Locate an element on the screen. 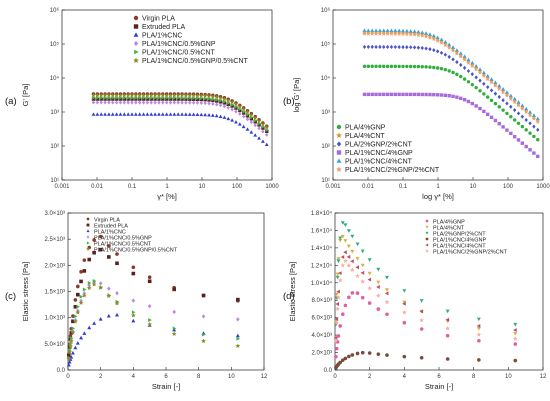 The width and height of the screenshot is (550, 401). y-tick-label: 10³ is located at coordinates (54, 113).